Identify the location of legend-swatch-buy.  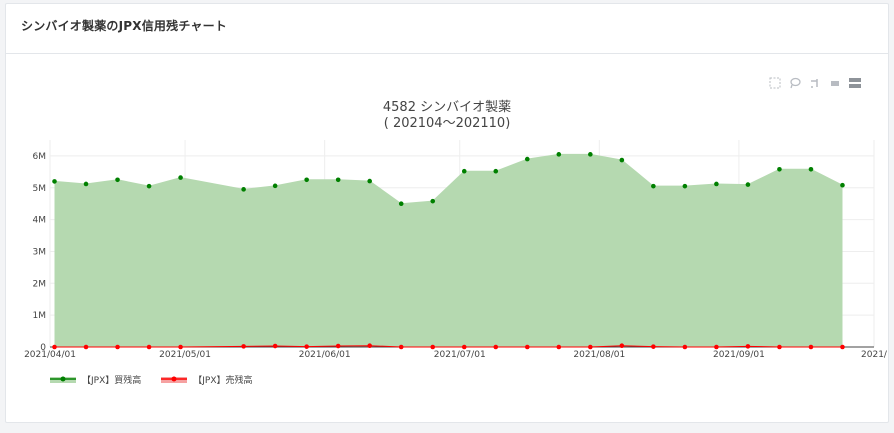
(63, 379).